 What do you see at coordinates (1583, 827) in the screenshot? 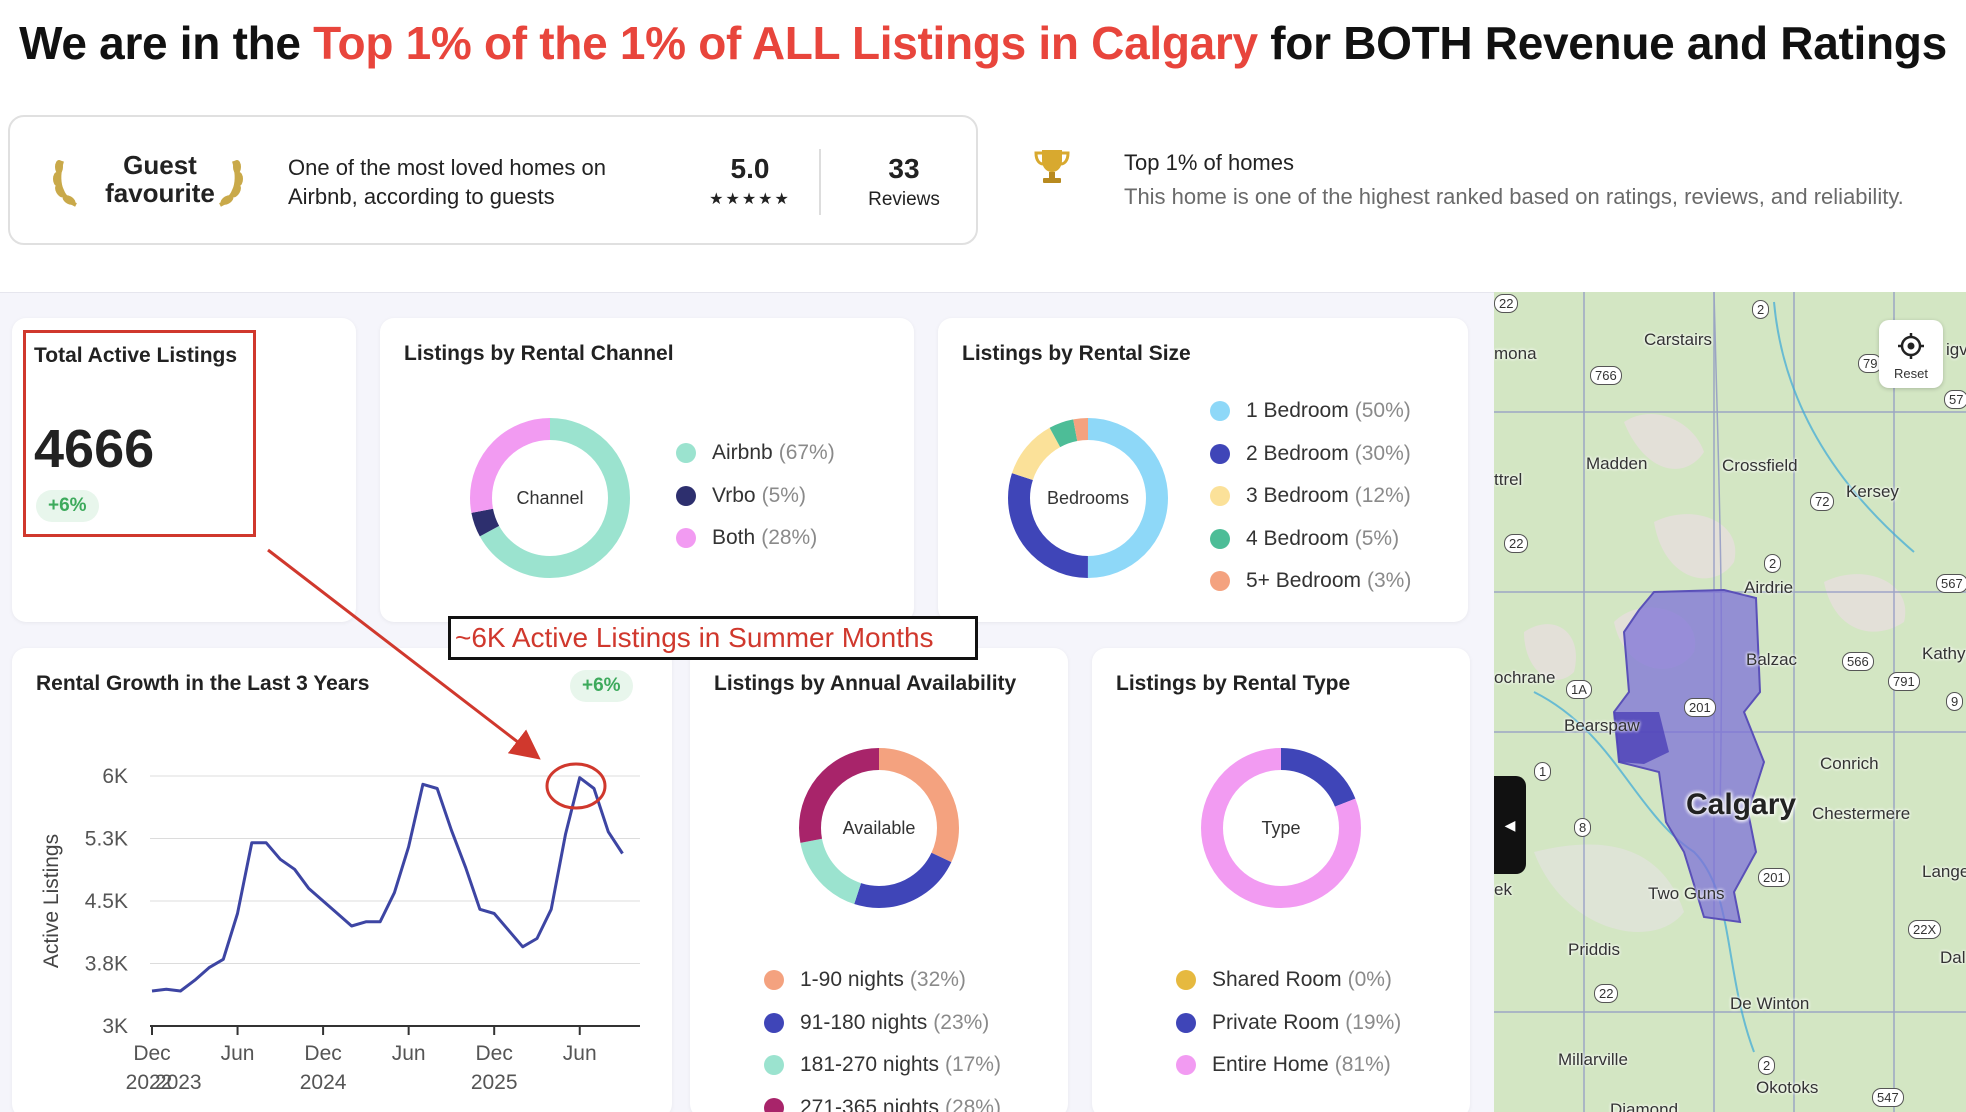
I see `road-shield: 8` at bounding box center [1583, 827].